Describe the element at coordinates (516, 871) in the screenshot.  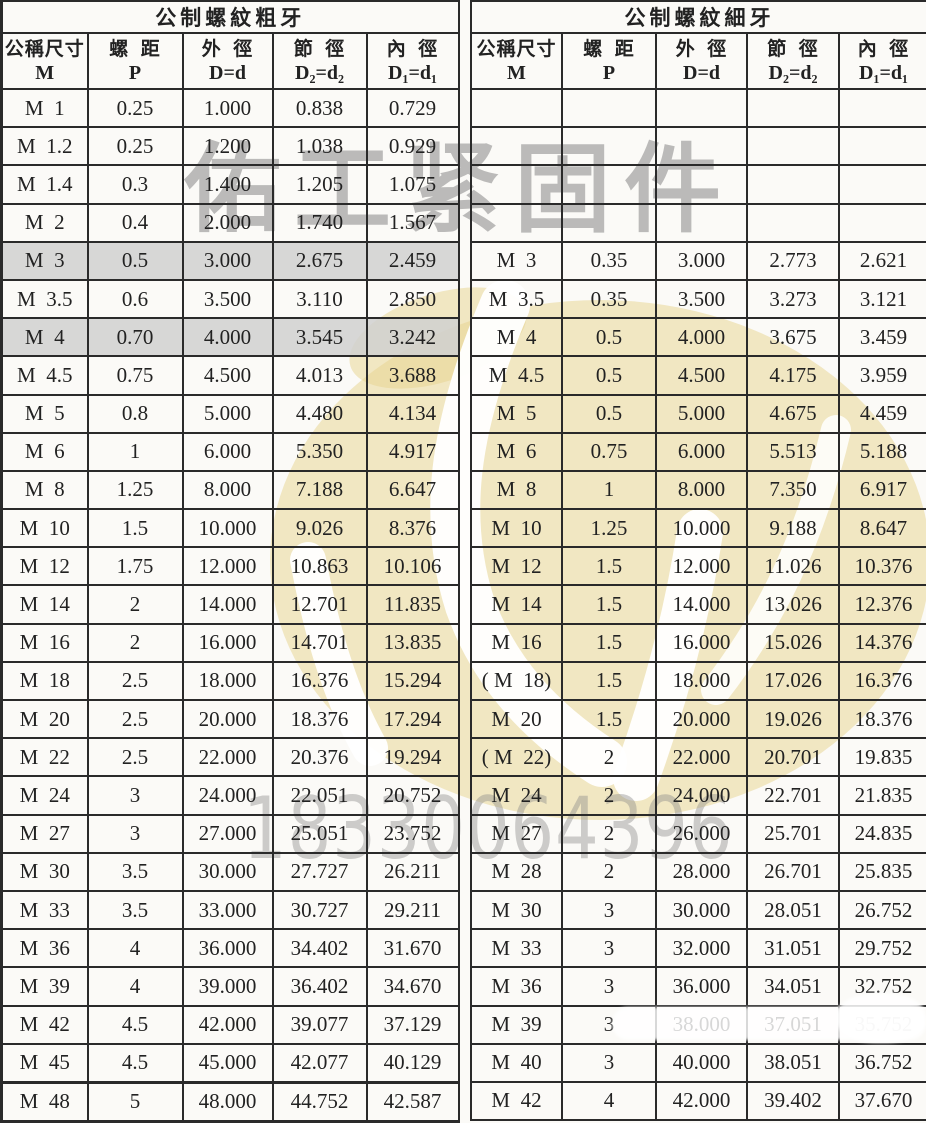
I see `cell: M 28` at that location.